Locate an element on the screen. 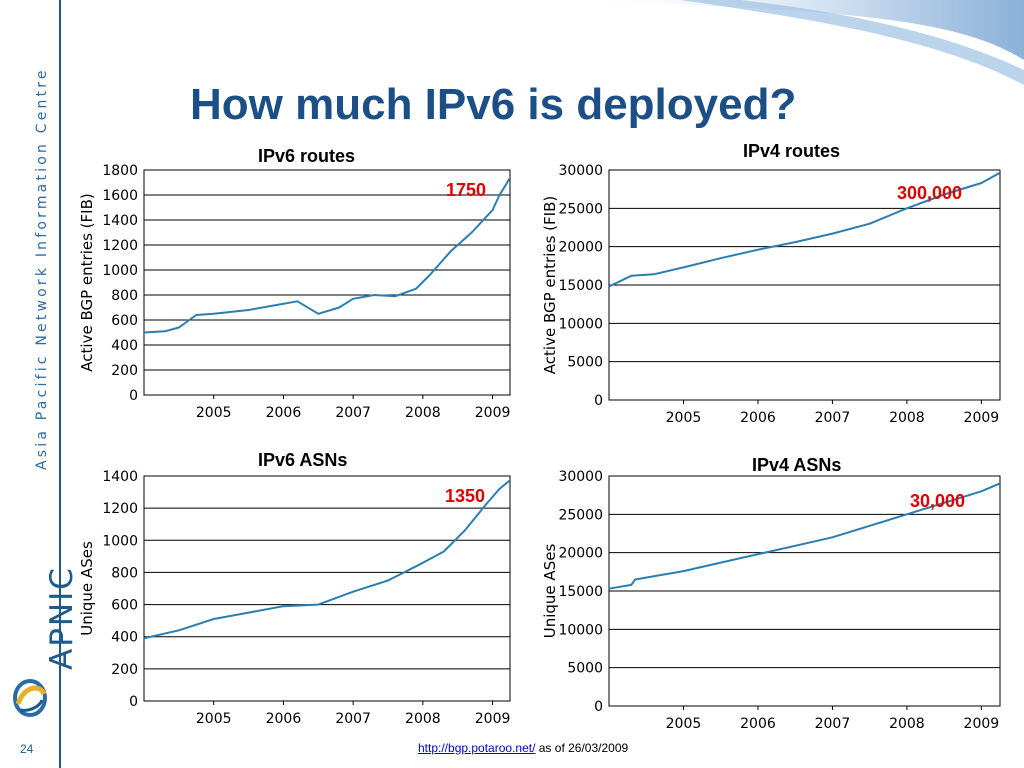 This screenshot has width=1024, height=768. y-tick-label: 1800 is located at coordinates (120, 171).